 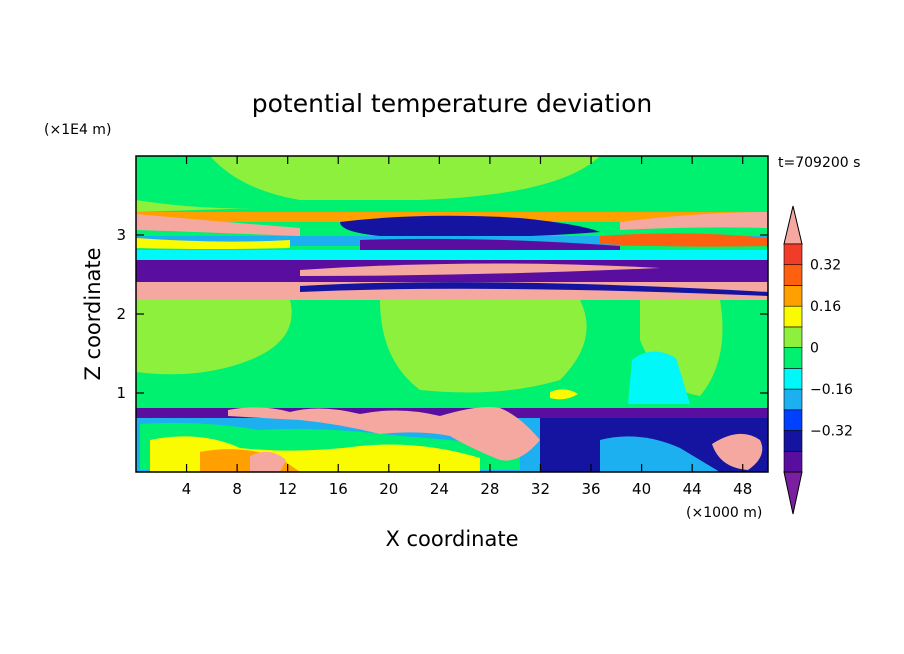 I want to click on field-upper-light, so click(x=368, y=178).